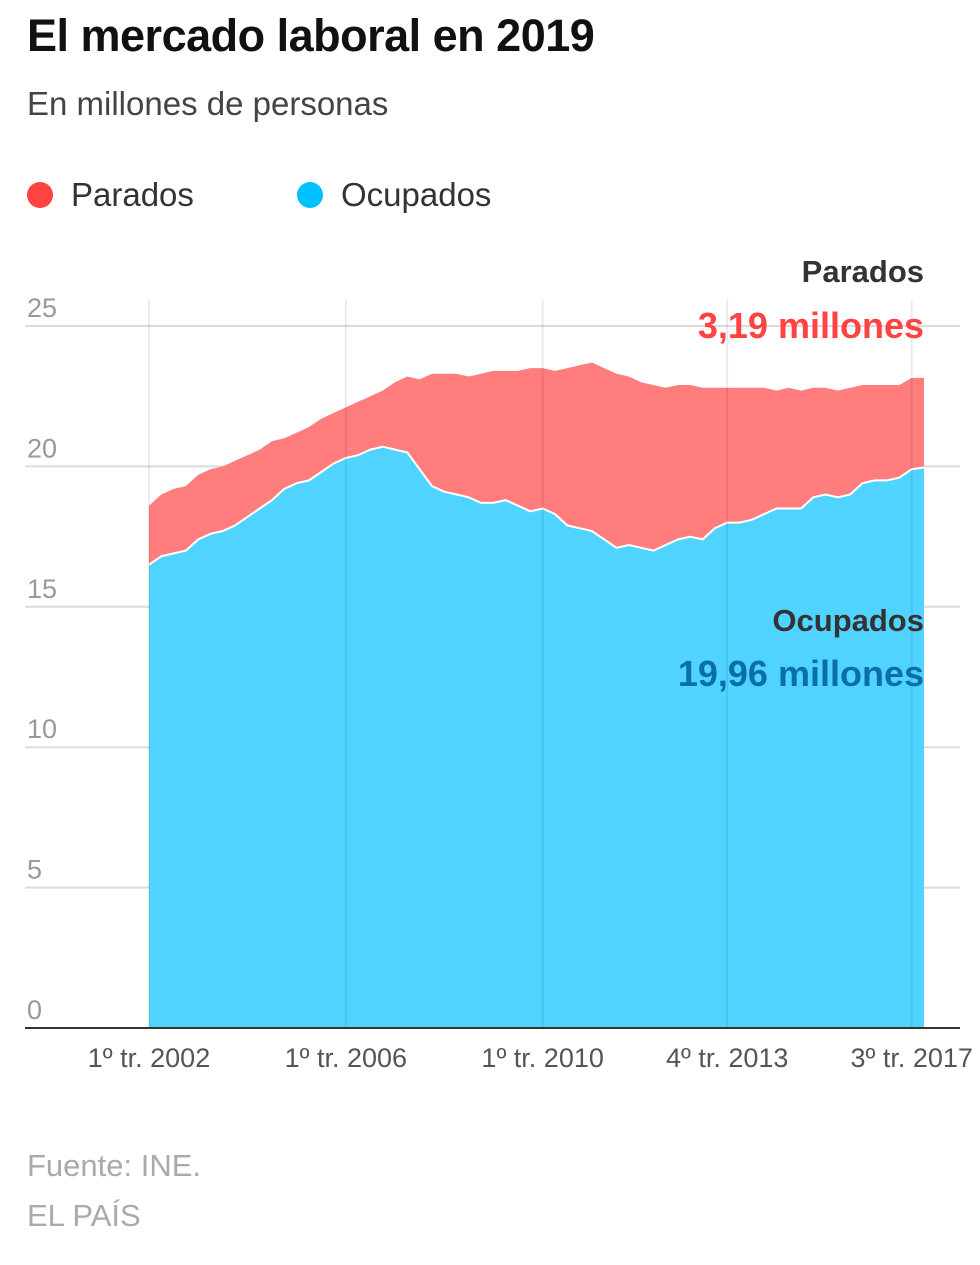  What do you see at coordinates (42, 729) in the screenshot?
I see `y-tick-label: 10` at bounding box center [42, 729].